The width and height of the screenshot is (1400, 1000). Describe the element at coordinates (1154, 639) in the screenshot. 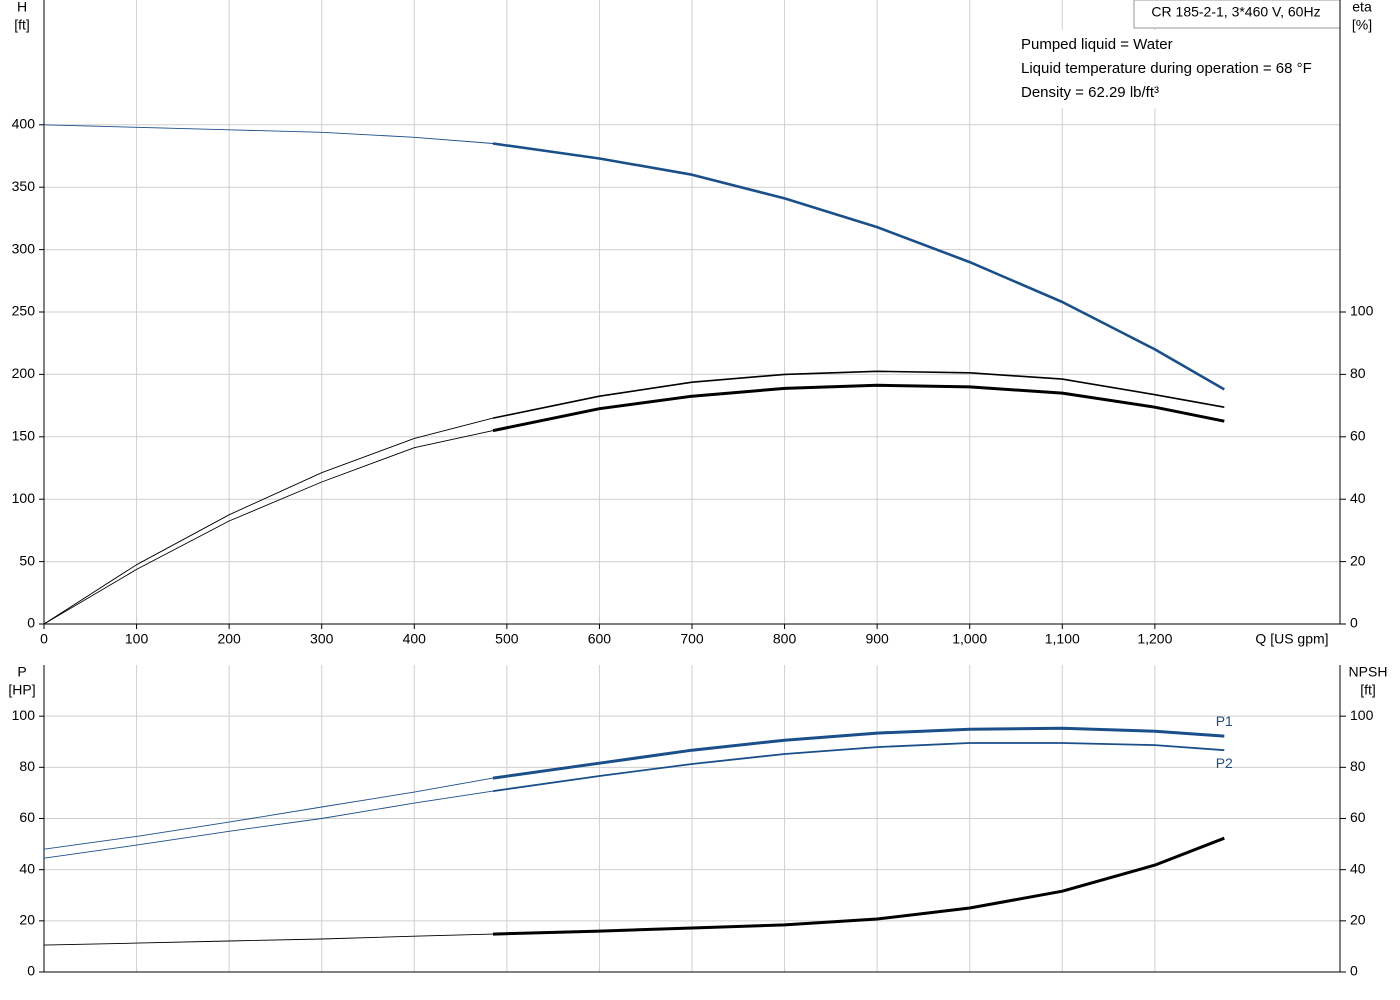

I see `x-tick-label: 1,200` at that location.